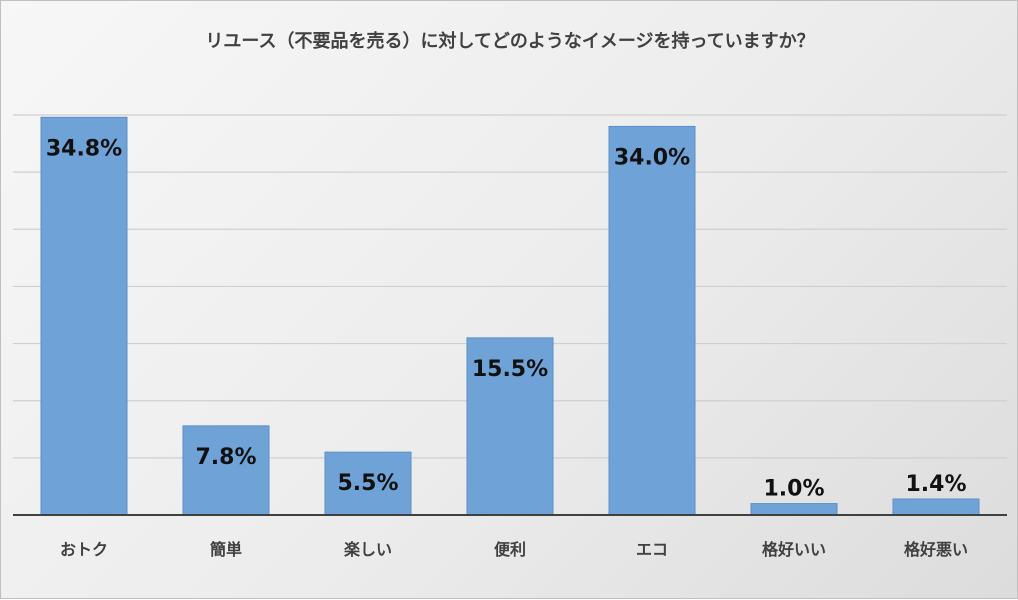 Image resolution: width=1018 pixels, height=600 pixels. What do you see at coordinates (793, 489) in the screenshot?
I see `data-label: 1.0%` at bounding box center [793, 489].